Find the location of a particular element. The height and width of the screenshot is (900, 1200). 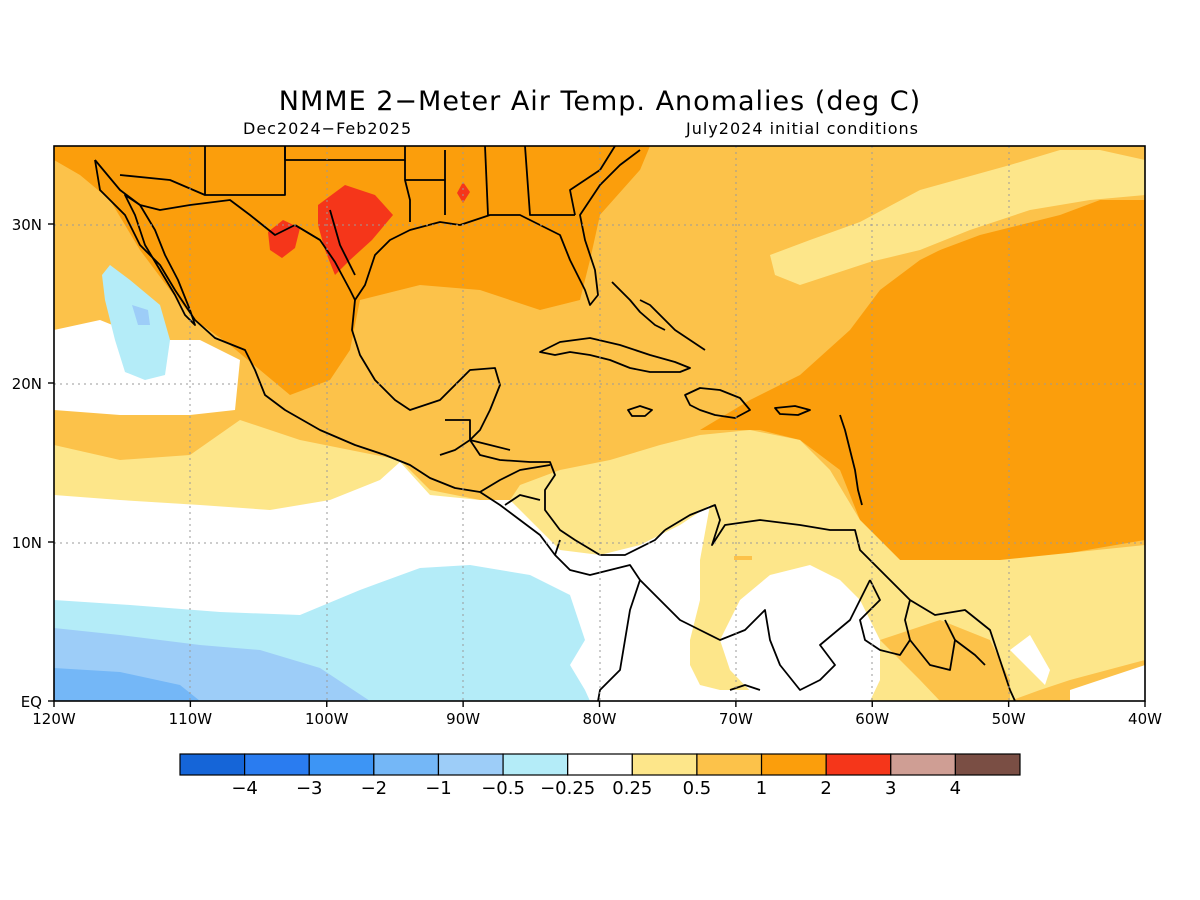

field-0.5-1-spot is located at coordinates (743, 558).